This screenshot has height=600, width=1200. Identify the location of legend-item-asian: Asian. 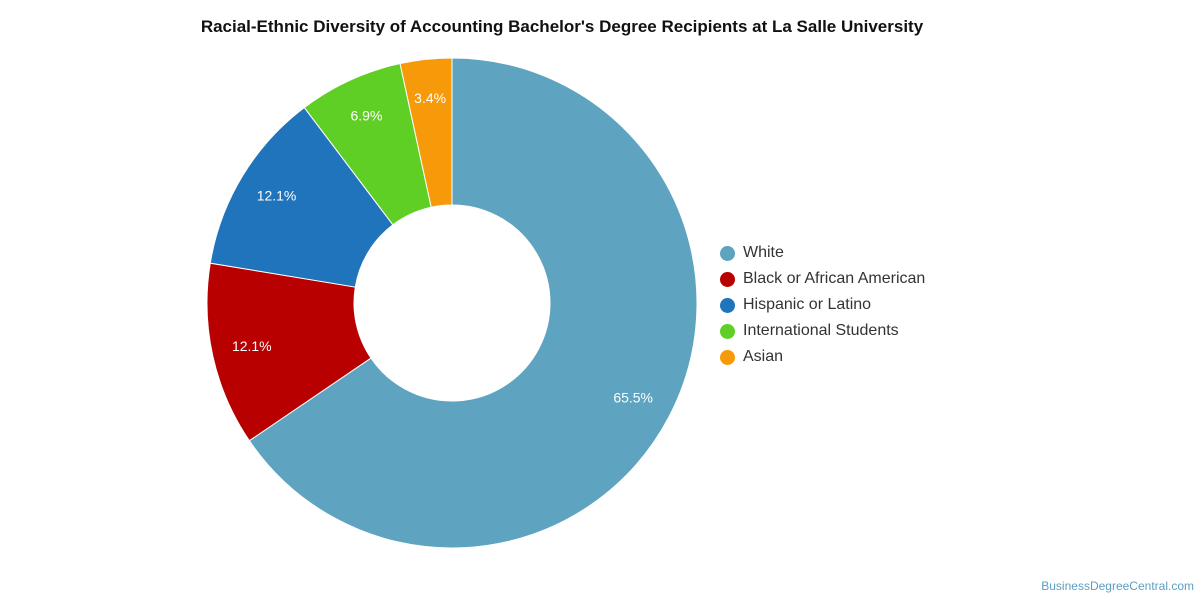
(822, 357).